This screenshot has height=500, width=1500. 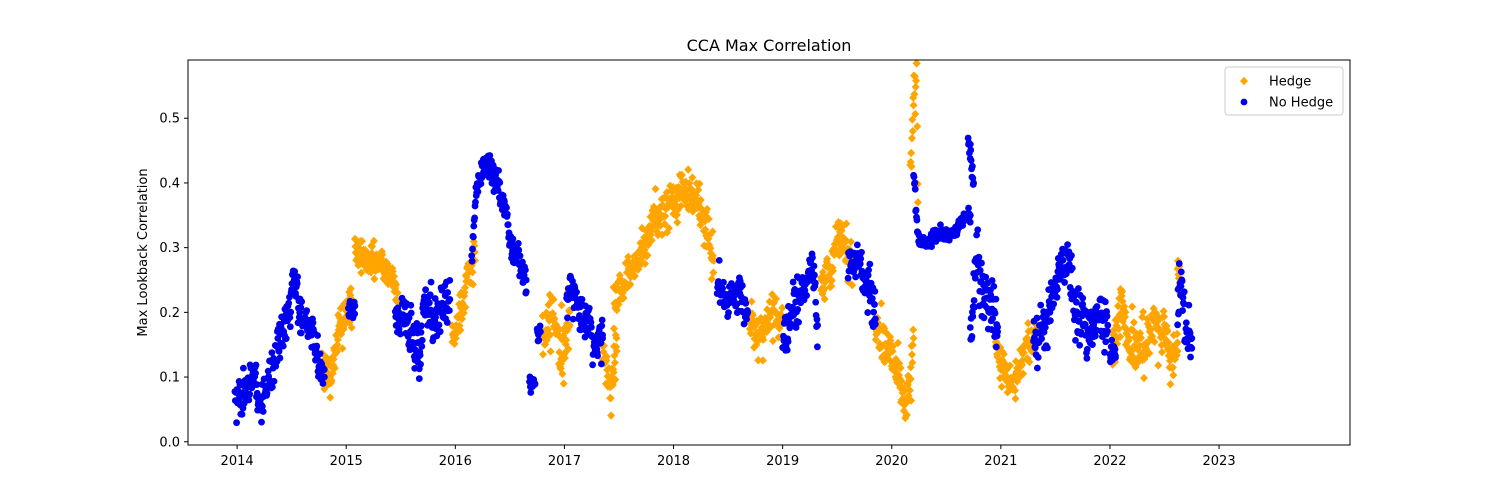 I want to click on x-tick-label: 2022, so click(x=1109, y=461).